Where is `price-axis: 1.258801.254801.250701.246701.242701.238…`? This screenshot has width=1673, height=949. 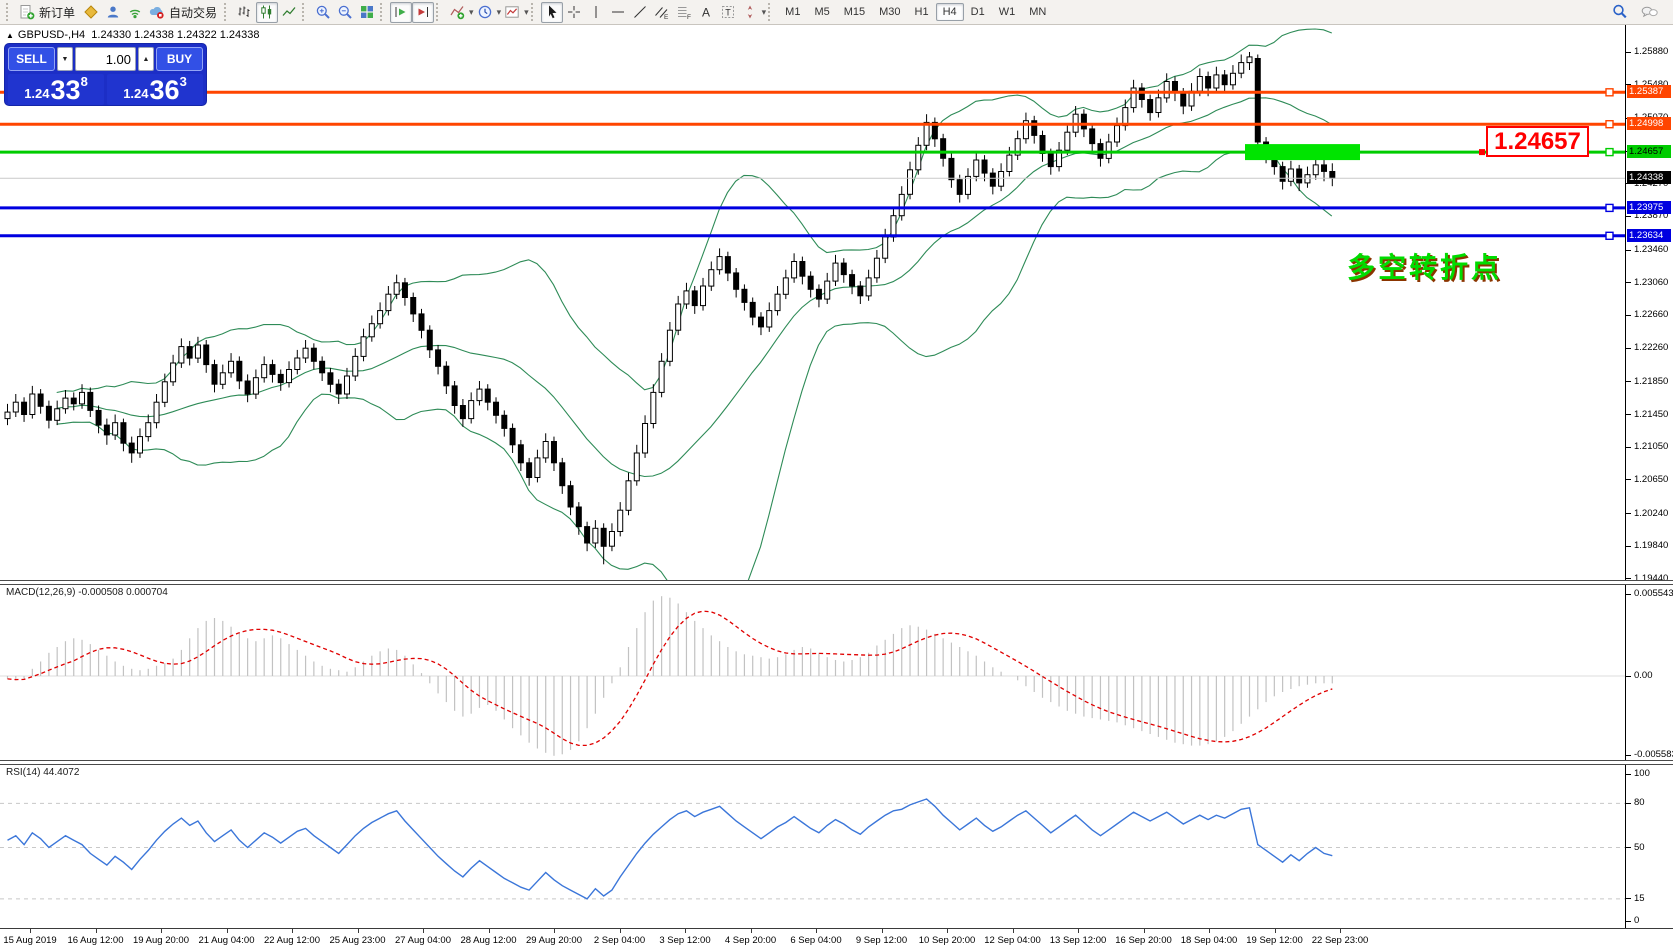 price-axis: 1.258801.254801.250701.246701.242701.238… is located at coordinates (1649, 304).